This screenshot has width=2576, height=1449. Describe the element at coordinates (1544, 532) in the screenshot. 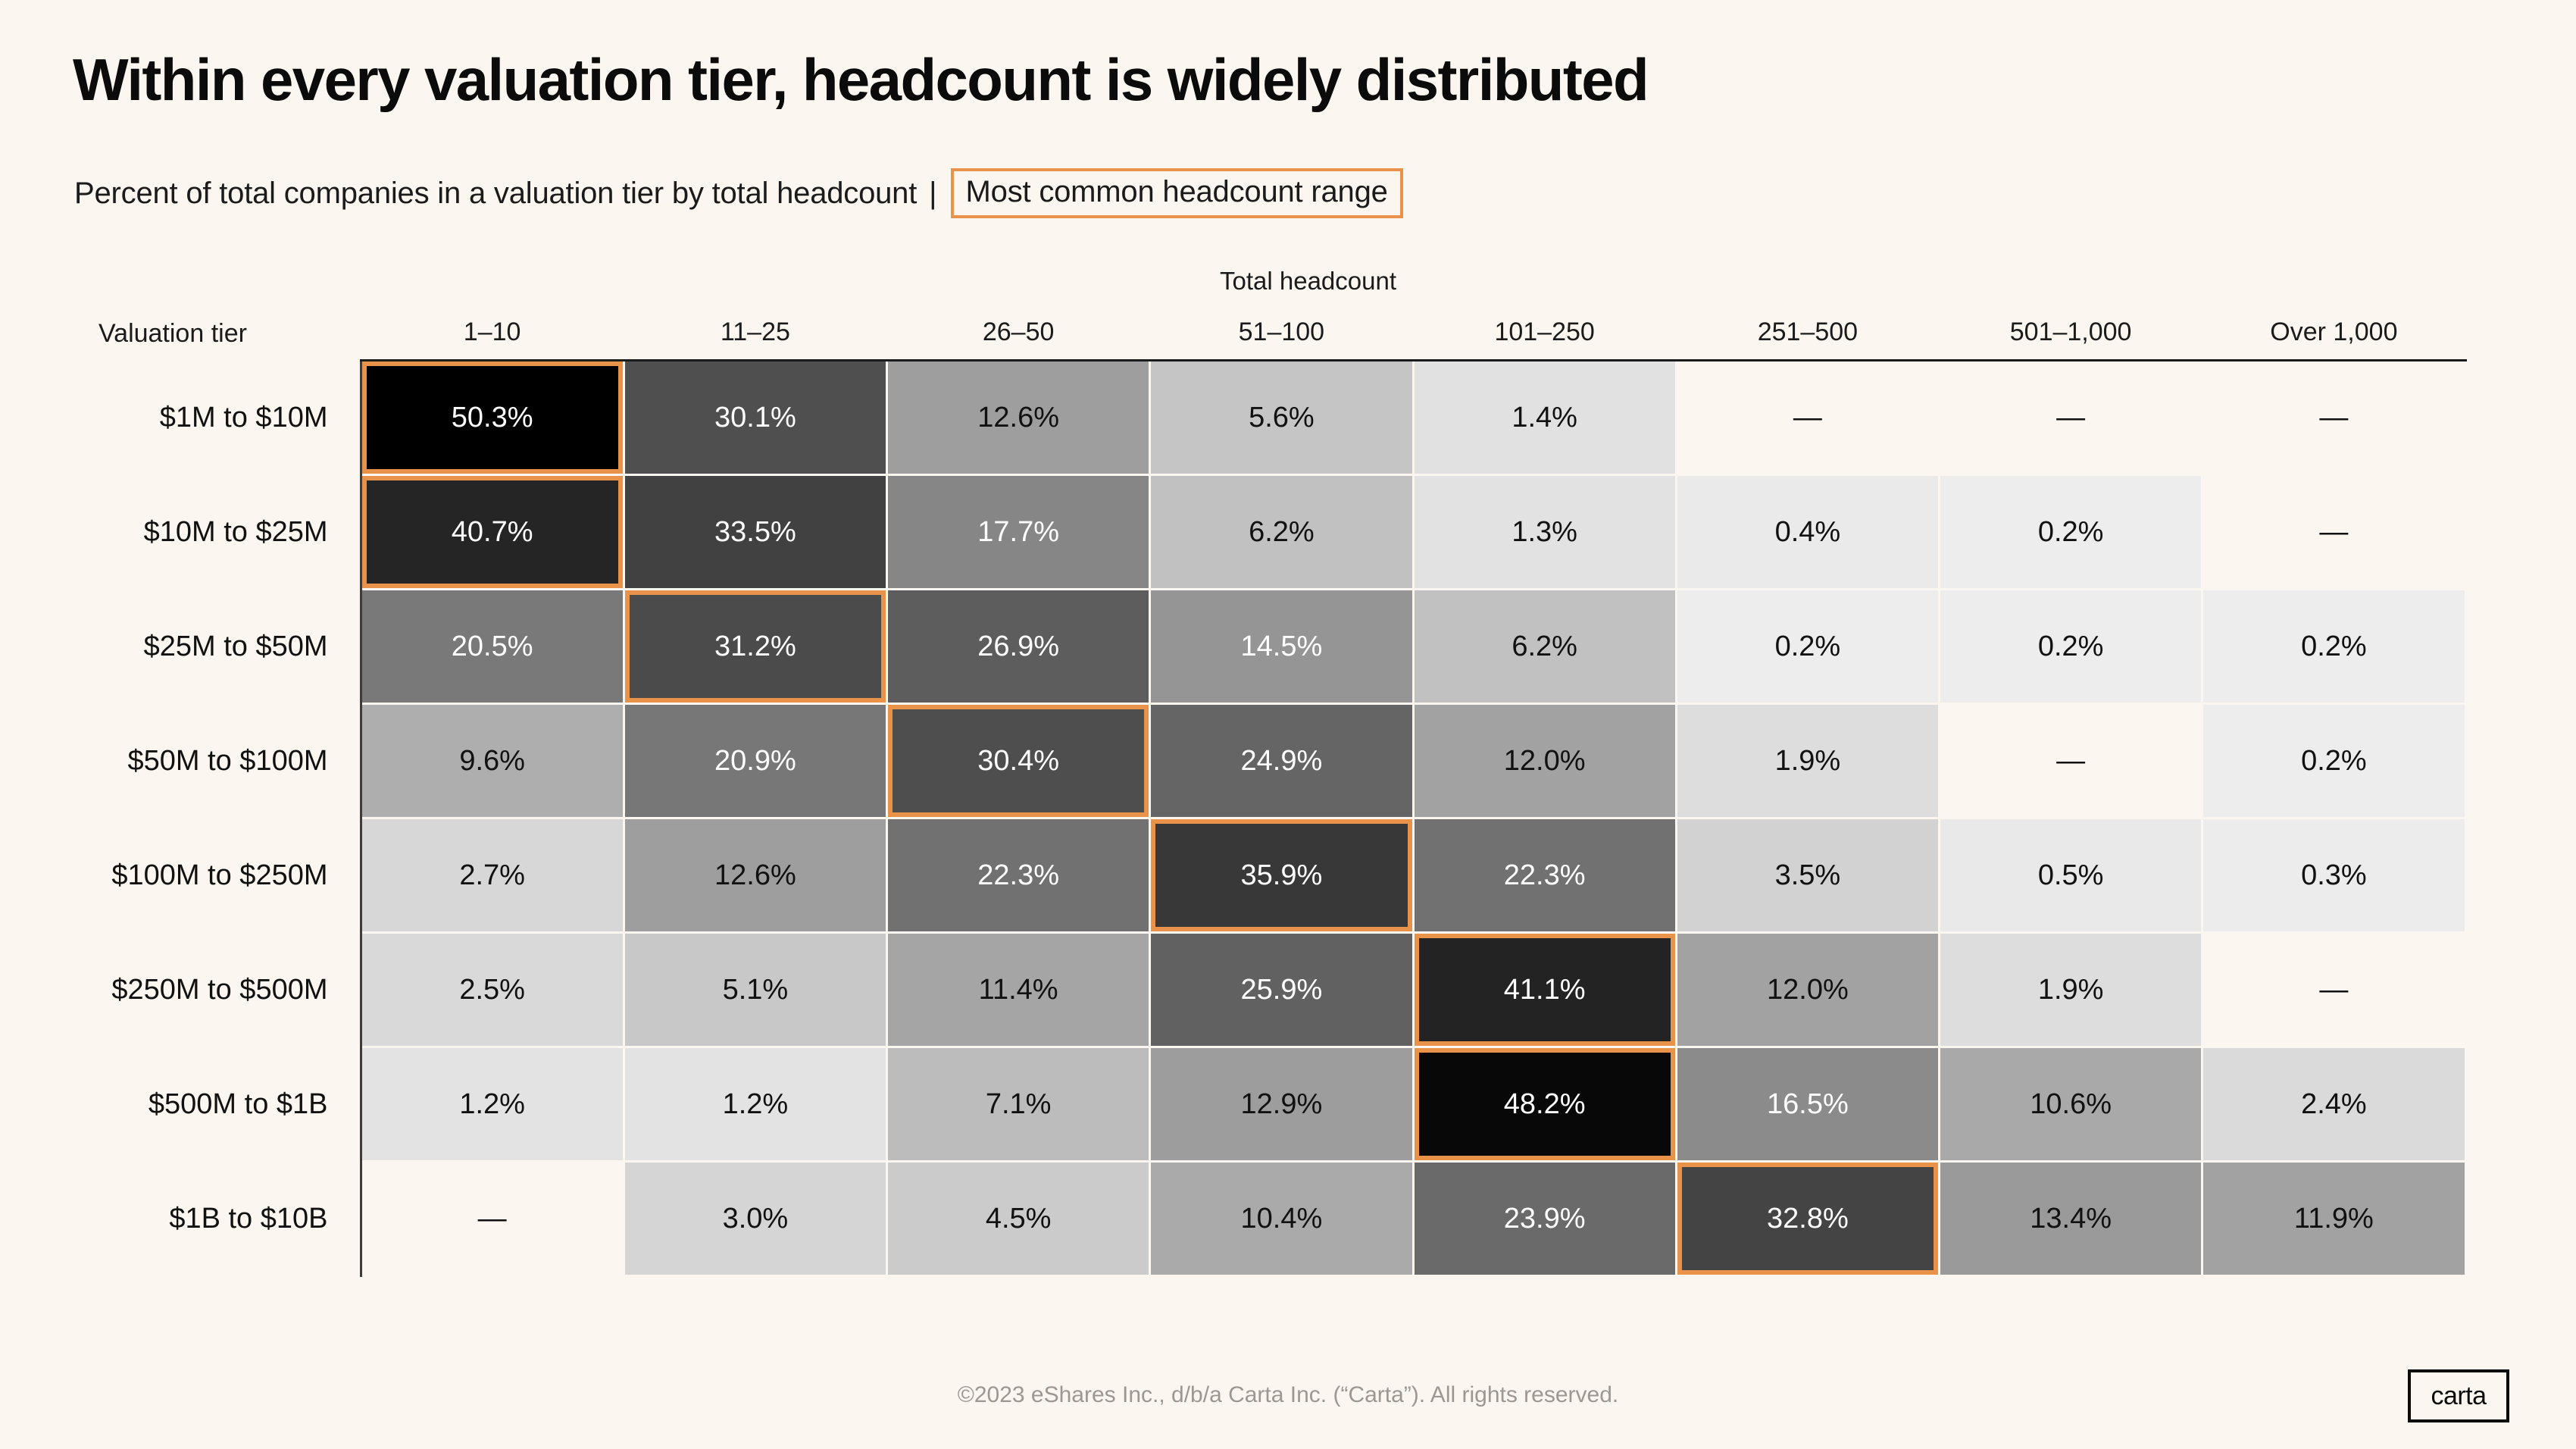

I see `heatmap-cell-r2-c5: 1.3%` at that location.